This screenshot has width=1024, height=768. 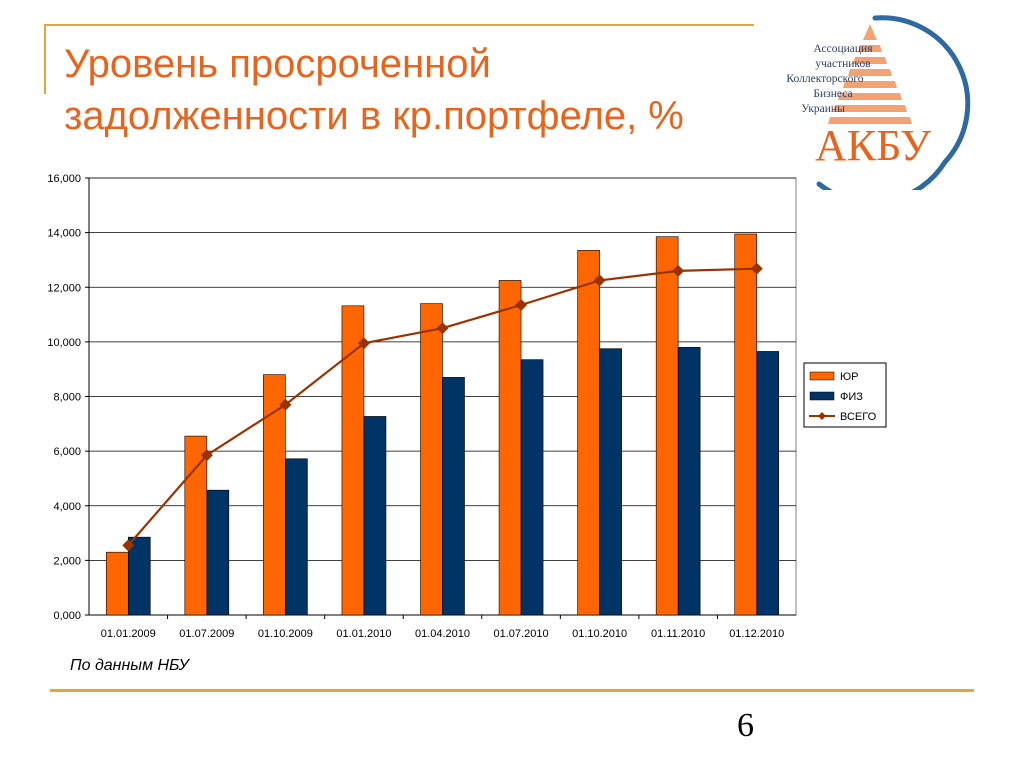 What do you see at coordinates (678, 634) in the screenshot?
I see `x-tick-label: 01.11.2010` at bounding box center [678, 634].